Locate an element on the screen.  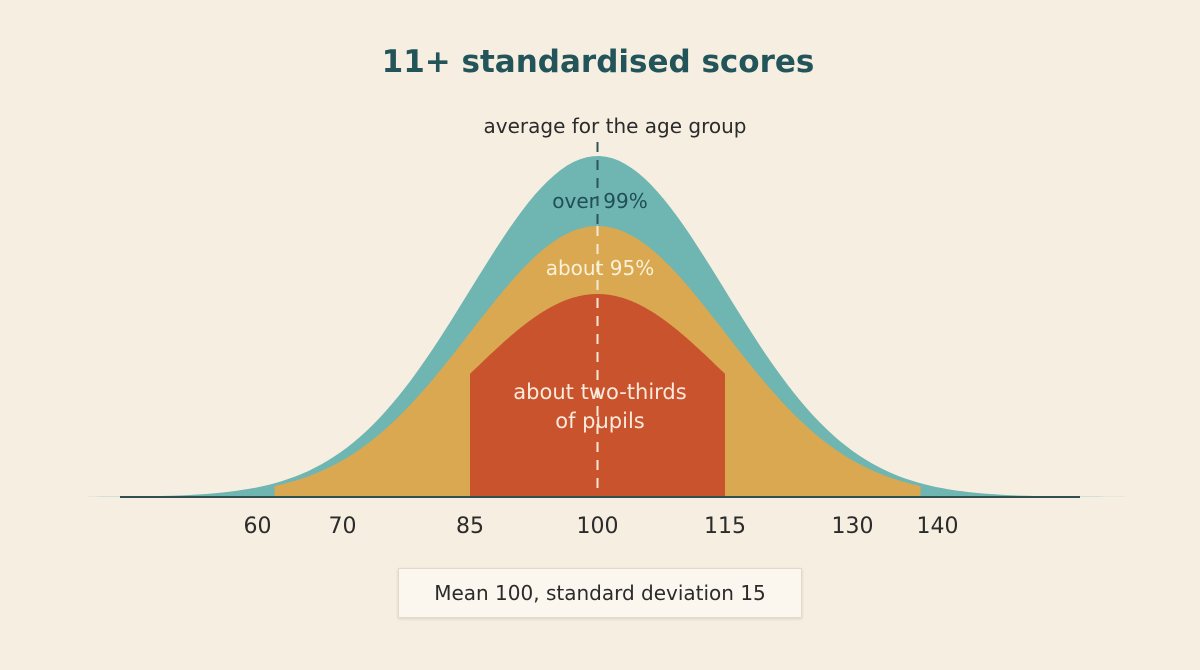
x-tick-100: 100 is located at coordinates (598, 526).